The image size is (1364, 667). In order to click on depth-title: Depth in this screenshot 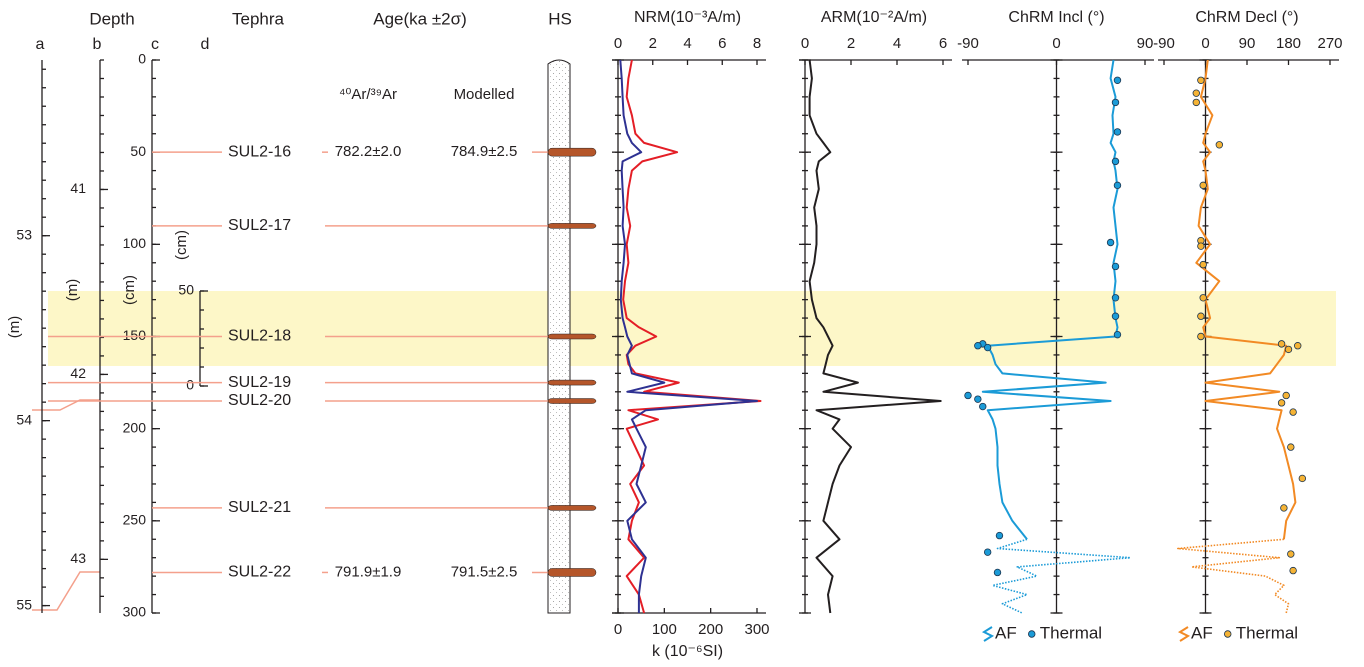, I will do `click(111, 18)`.